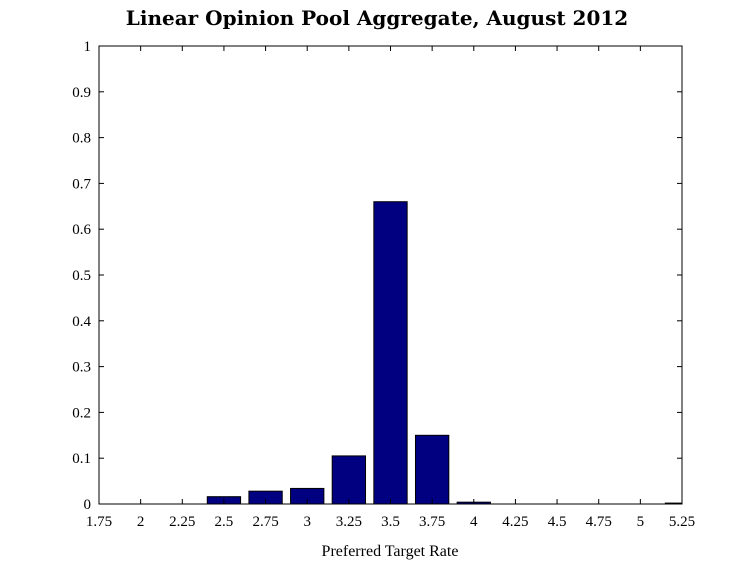  I want to click on x-tick-label: 2, so click(141, 522).